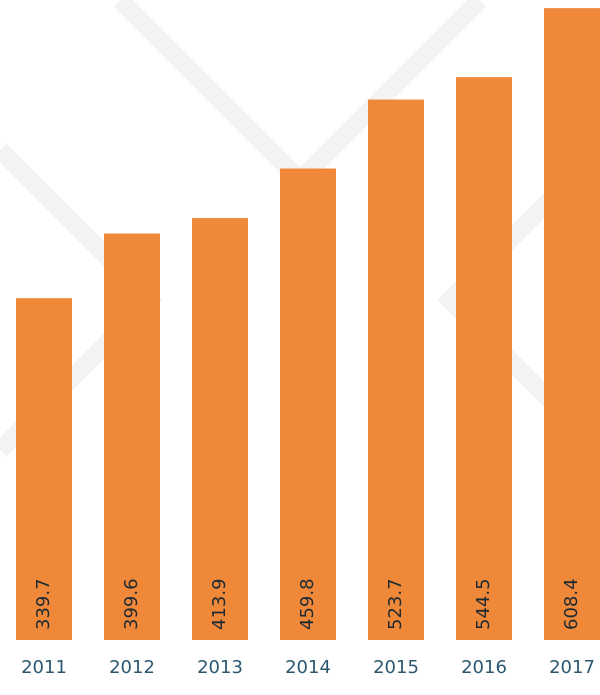 This screenshot has width=600, height=695. What do you see at coordinates (395, 604) in the screenshot?
I see `value-label: 523.7` at bounding box center [395, 604].